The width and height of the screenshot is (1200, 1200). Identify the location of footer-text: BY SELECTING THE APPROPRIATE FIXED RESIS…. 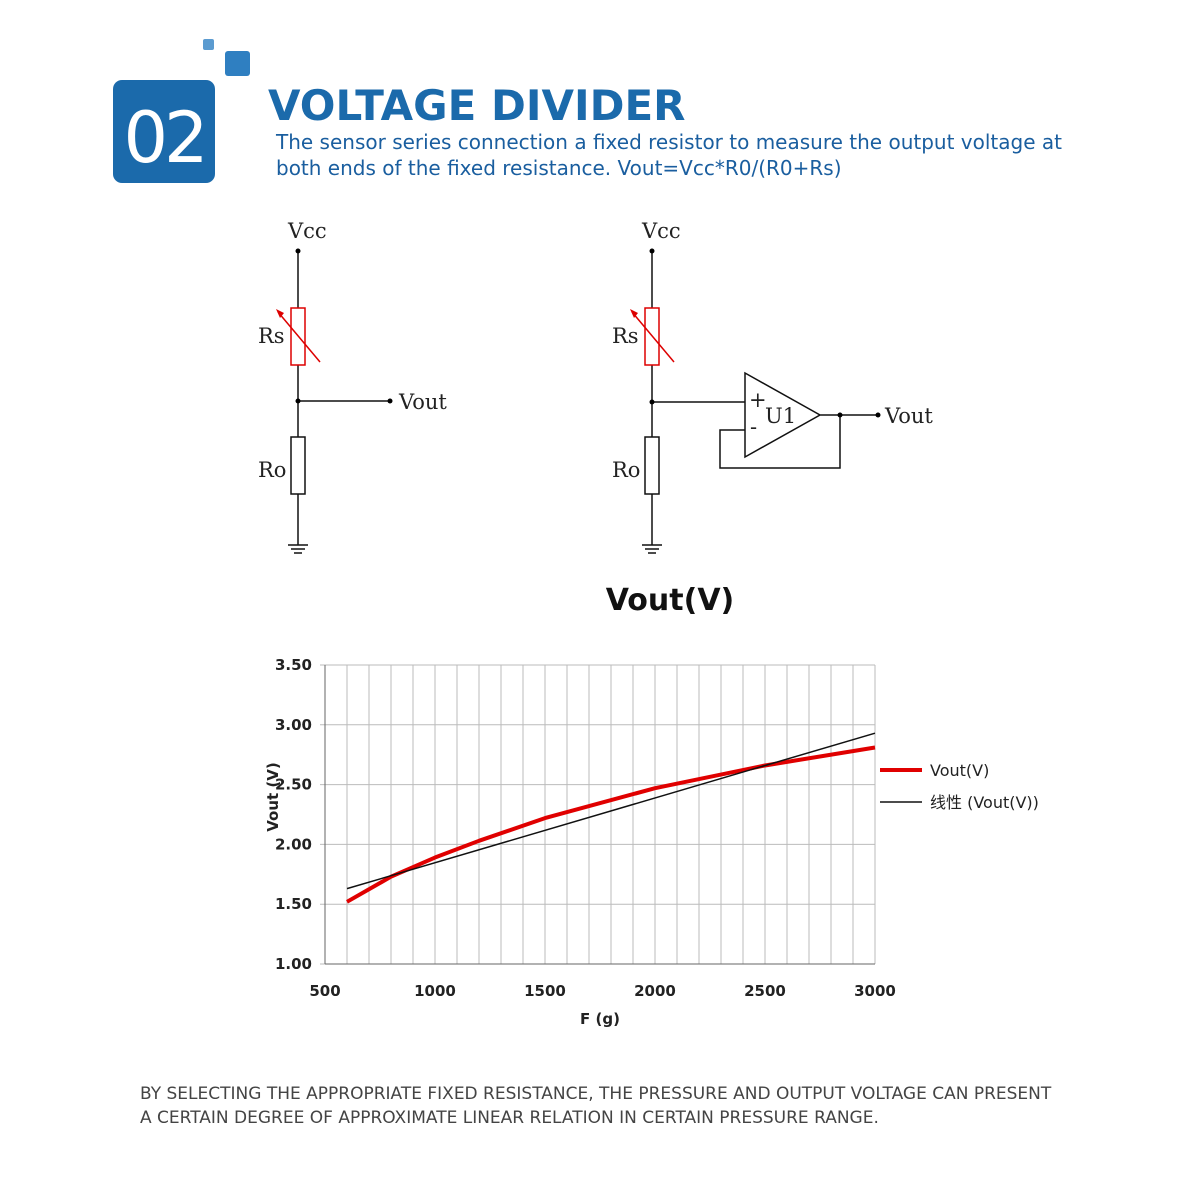
(596, 1094).